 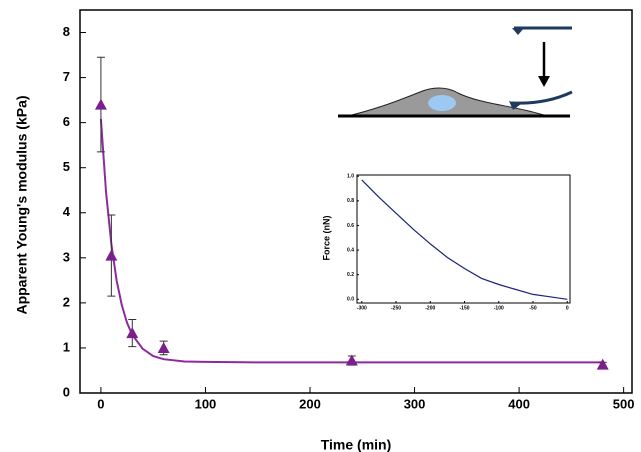 What do you see at coordinates (362, 308) in the screenshot?
I see `x-tick-label: -300` at bounding box center [362, 308].